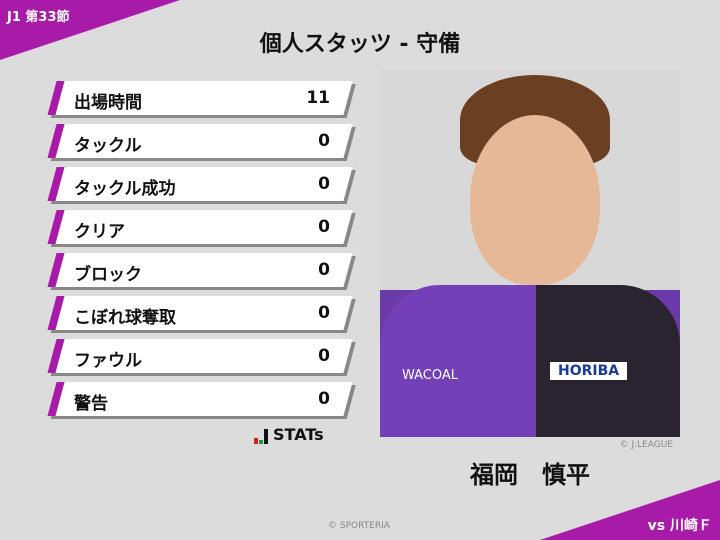 The height and width of the screenshot is (540, 720). I want to click on shirt-sponsor: HORIBA, so click(589, 371).